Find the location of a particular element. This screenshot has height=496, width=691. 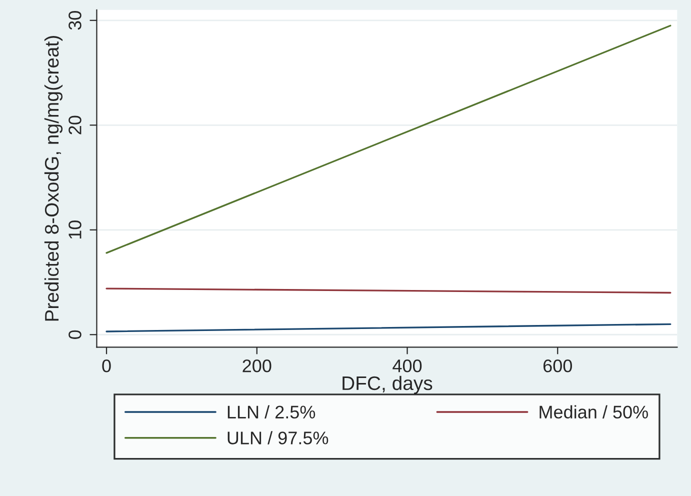

x-tick-label: 200 is located at coordinates (257, 365).